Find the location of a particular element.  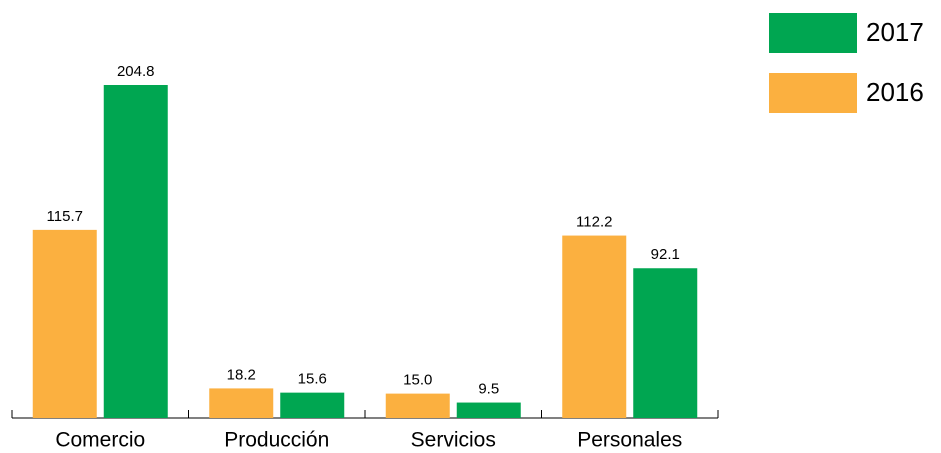

data-label: 204.8 is located at coordinates (136, 71).